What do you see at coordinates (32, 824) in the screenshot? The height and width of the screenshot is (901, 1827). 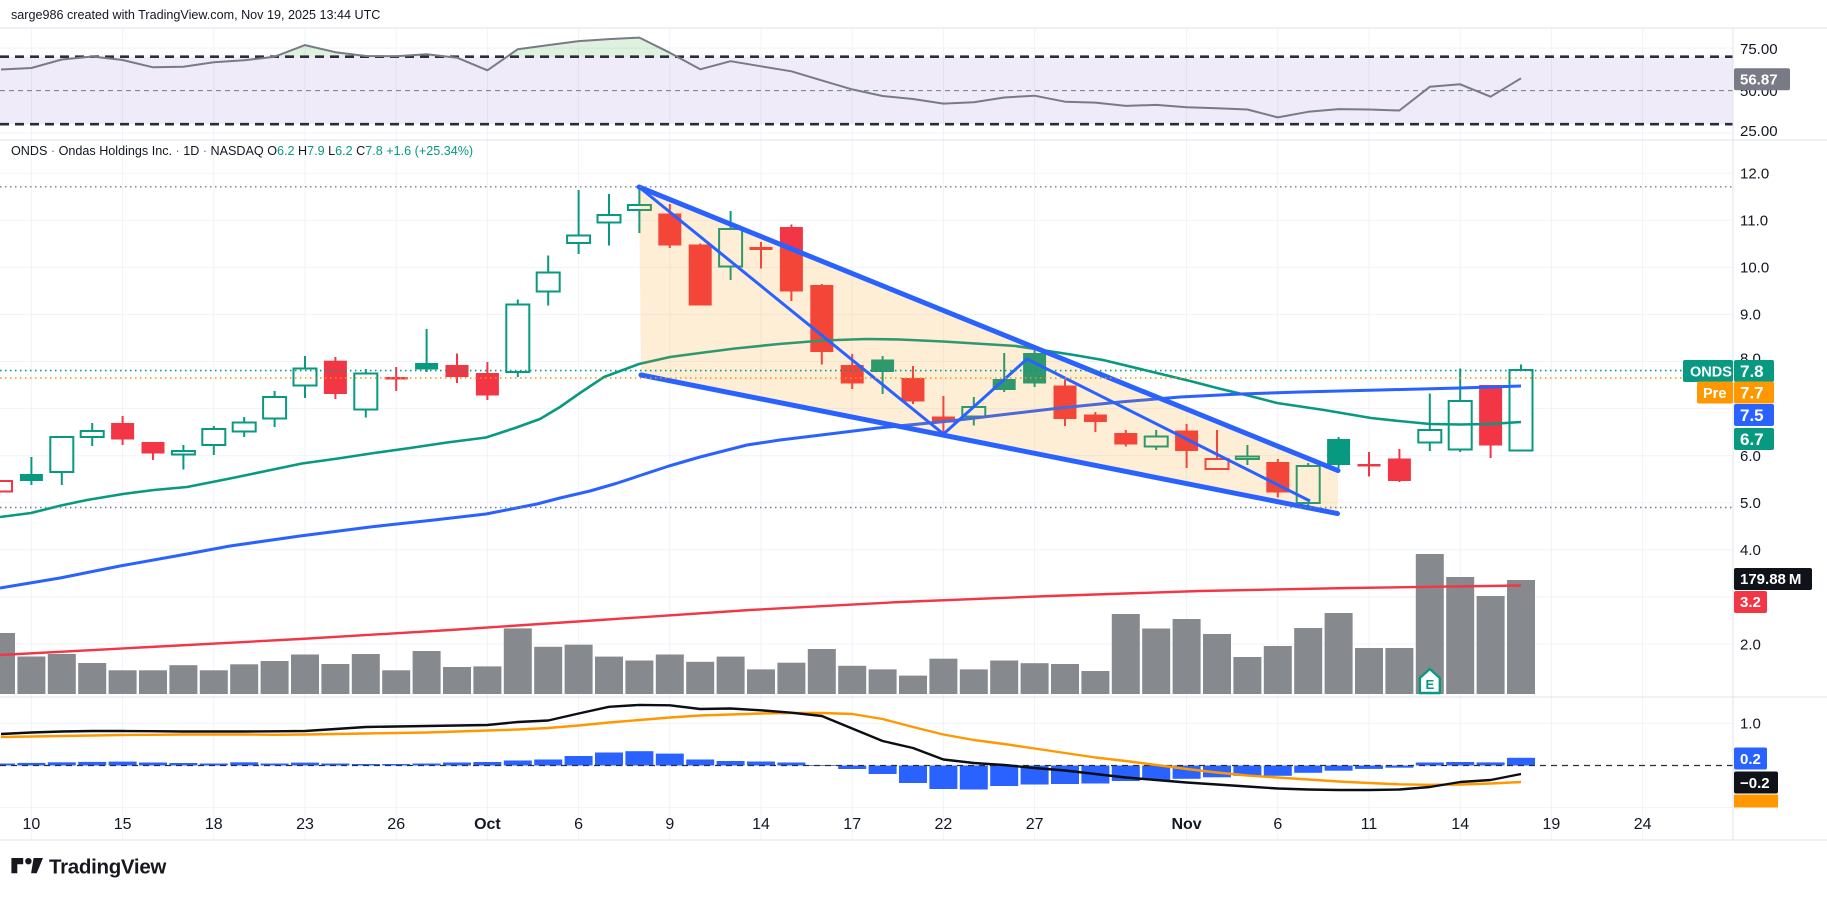 I see `svg-text: 10` at bounding box center [32, 824].